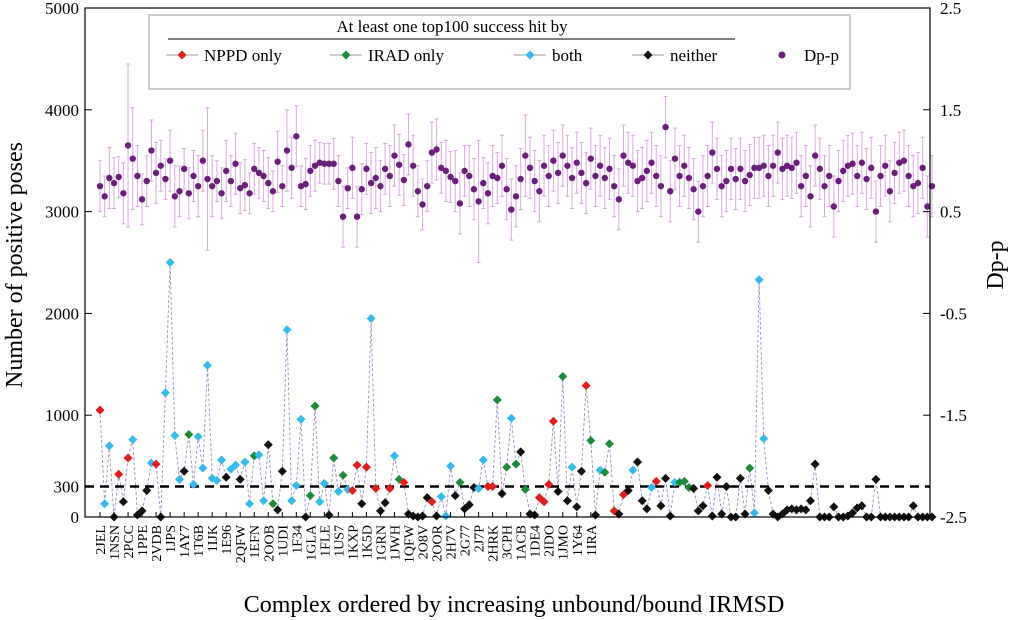  What do you see at coordinates (953, 517) in the screenshot?
I see `right-tick-label: -2.5` at bounding box center [953, 517].